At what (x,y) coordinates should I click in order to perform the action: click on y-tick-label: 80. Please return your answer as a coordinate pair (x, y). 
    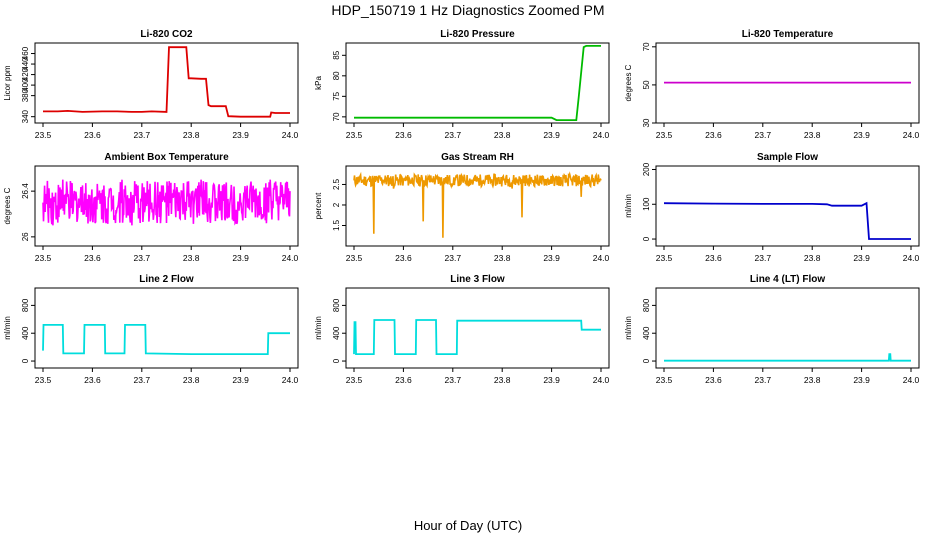
    Looking at the image, I should click on (336, 75).